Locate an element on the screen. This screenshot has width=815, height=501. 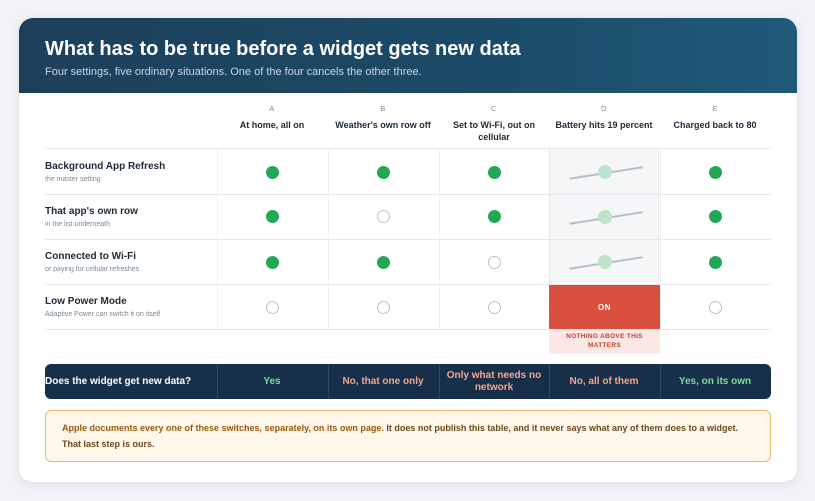
verdict-answer-d: No, all of them is located at coordinates (604, 381).